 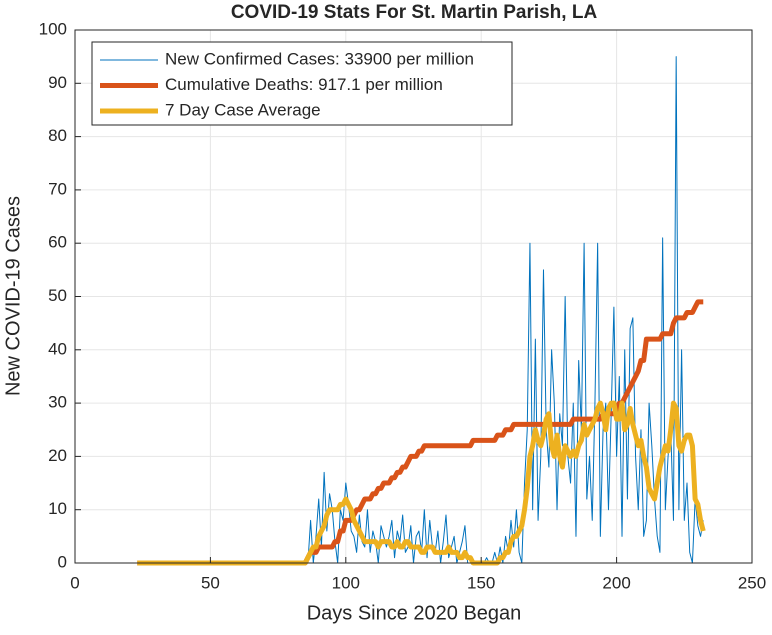 I want to click on legend-label: 7 Day Case Average, so click(x=243, y=109).